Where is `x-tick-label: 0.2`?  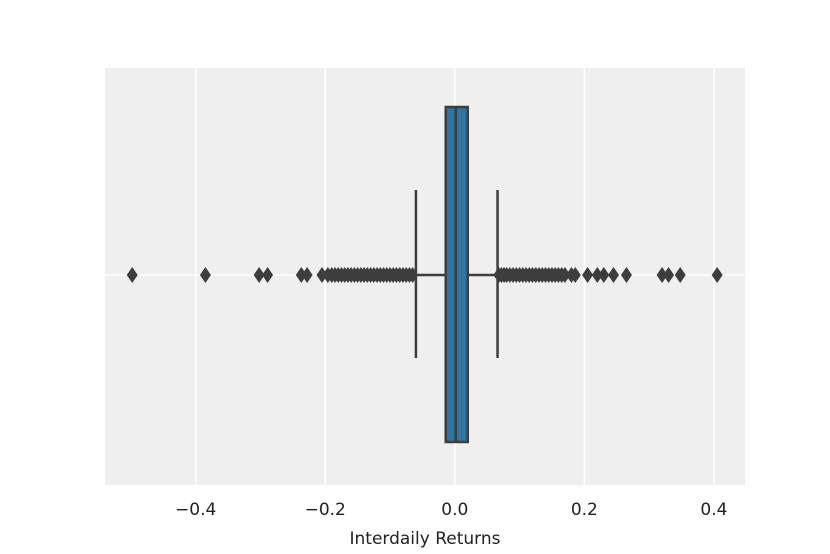
x-tick-label: 0.2 is located at coordinates (584, 510).